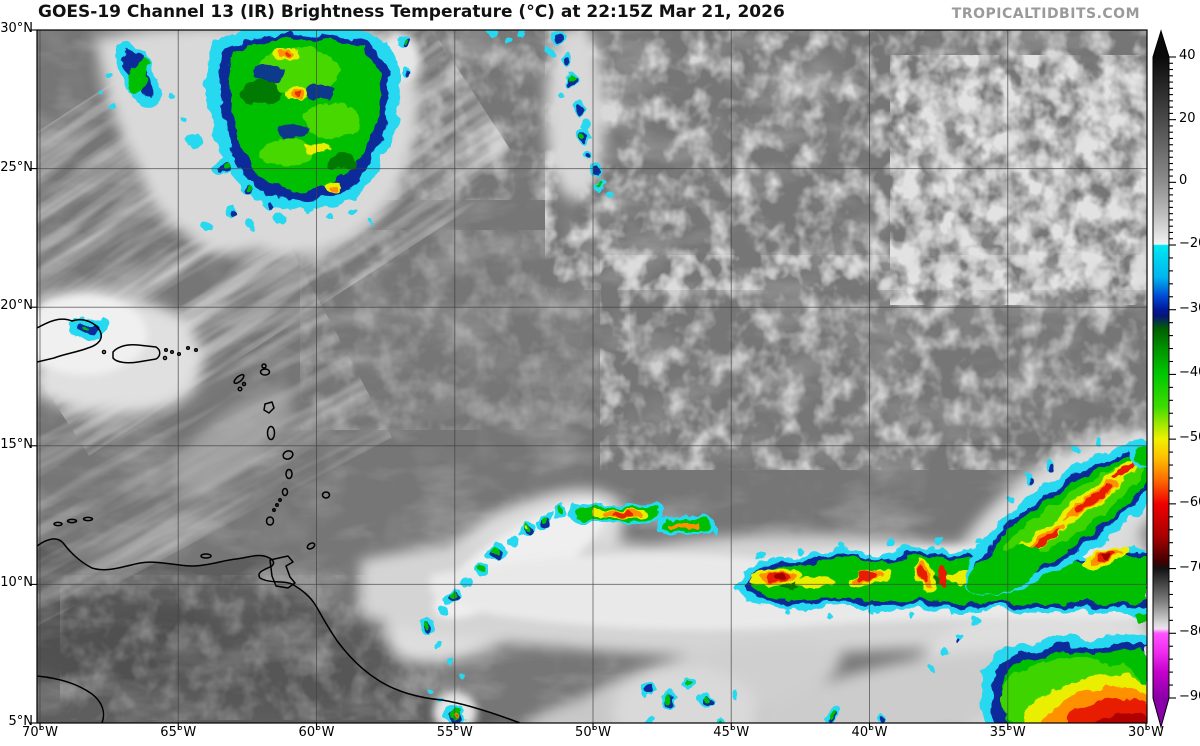 The image size is (1200, 746). What do you see at coordinates (1187, 55) in the screenshot?
I see `colorbar-tick-40: 40` at bounding box center [1187, 55].